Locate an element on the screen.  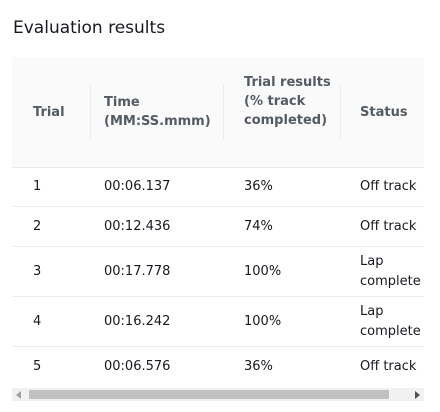
cell-time: 00:17.778 is located at coordinates (137, 271).